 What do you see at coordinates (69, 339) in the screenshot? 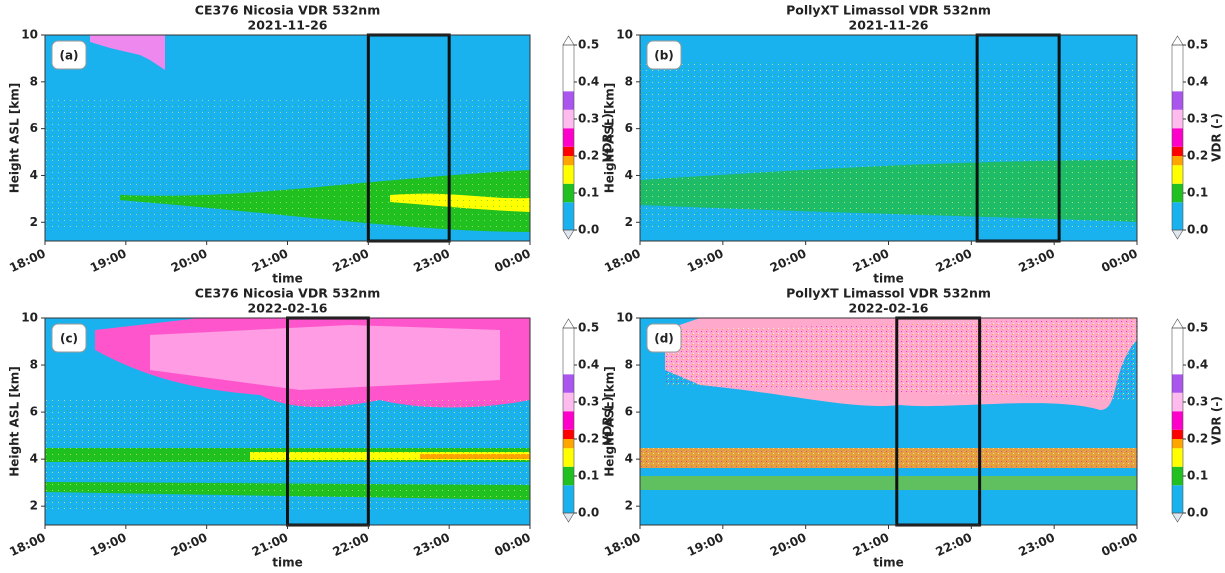
I see `panel-label: (c)` at bounding box center [69, 339].